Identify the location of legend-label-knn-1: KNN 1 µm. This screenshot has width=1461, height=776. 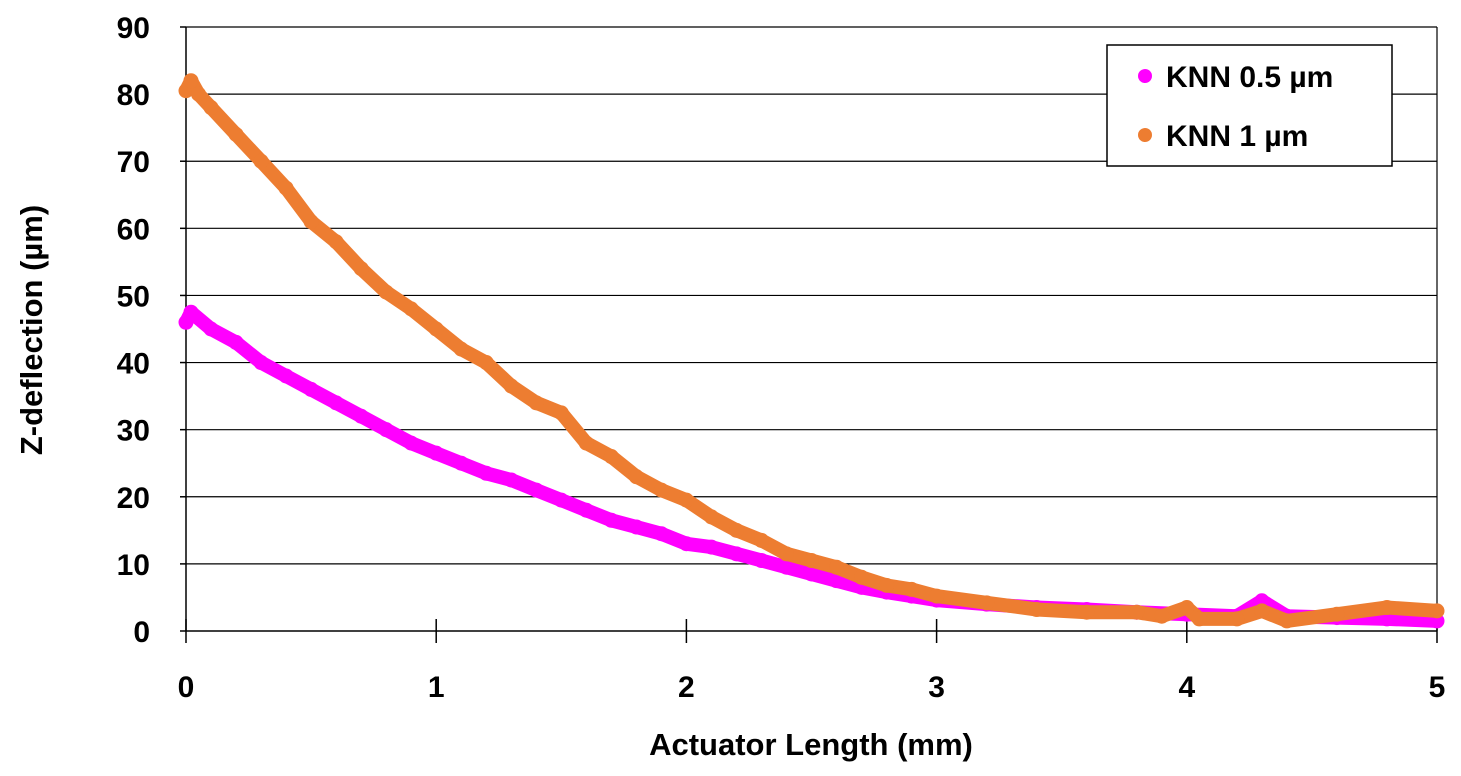
(1237, 136).